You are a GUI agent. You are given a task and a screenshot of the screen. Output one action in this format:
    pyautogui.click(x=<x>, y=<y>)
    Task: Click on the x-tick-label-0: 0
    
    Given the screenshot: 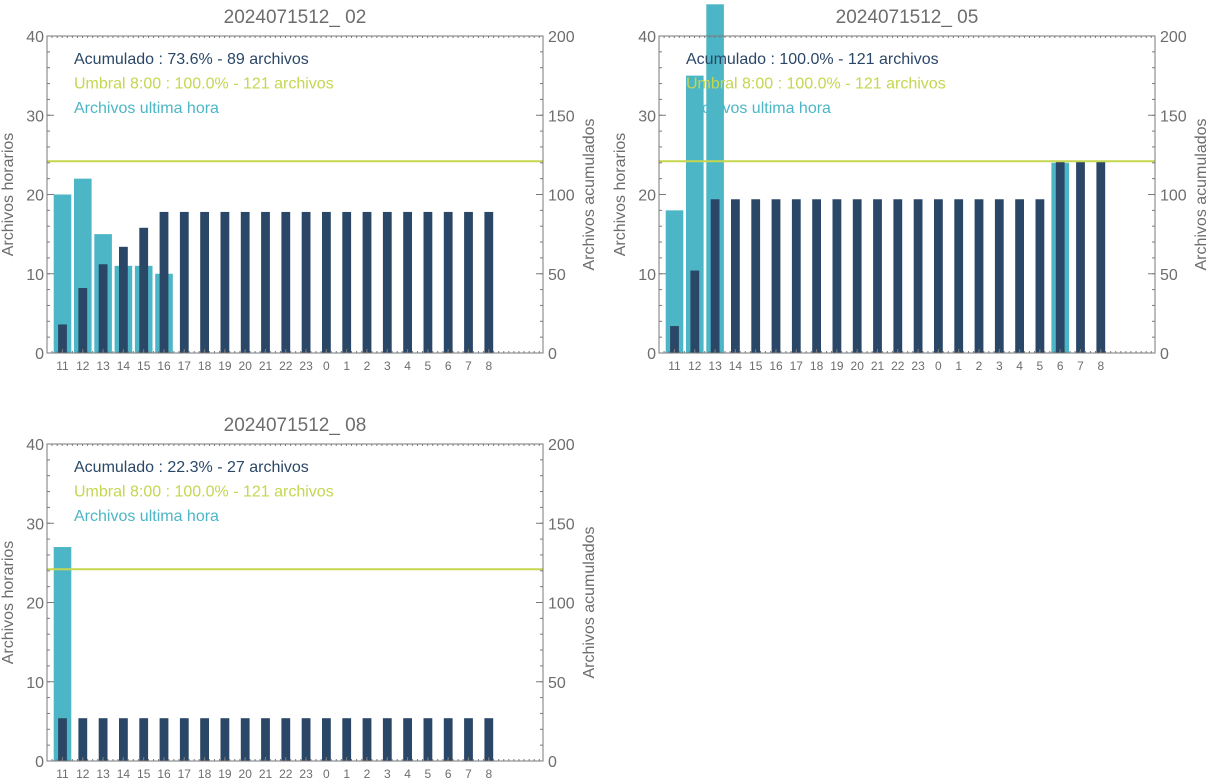 What is the action you would take?
    pyautogui.click(x=326, y=366)
    